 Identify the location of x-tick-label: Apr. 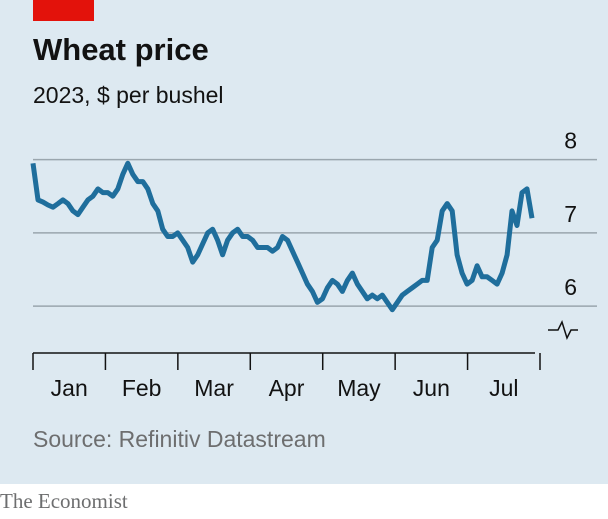
(287, 388).